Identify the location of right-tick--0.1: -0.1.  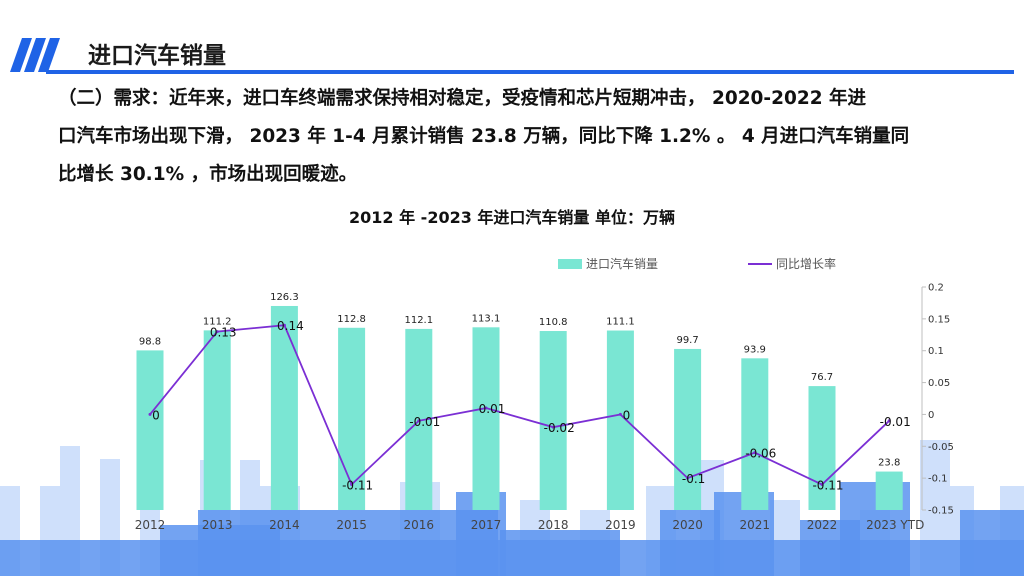
(938, 479).